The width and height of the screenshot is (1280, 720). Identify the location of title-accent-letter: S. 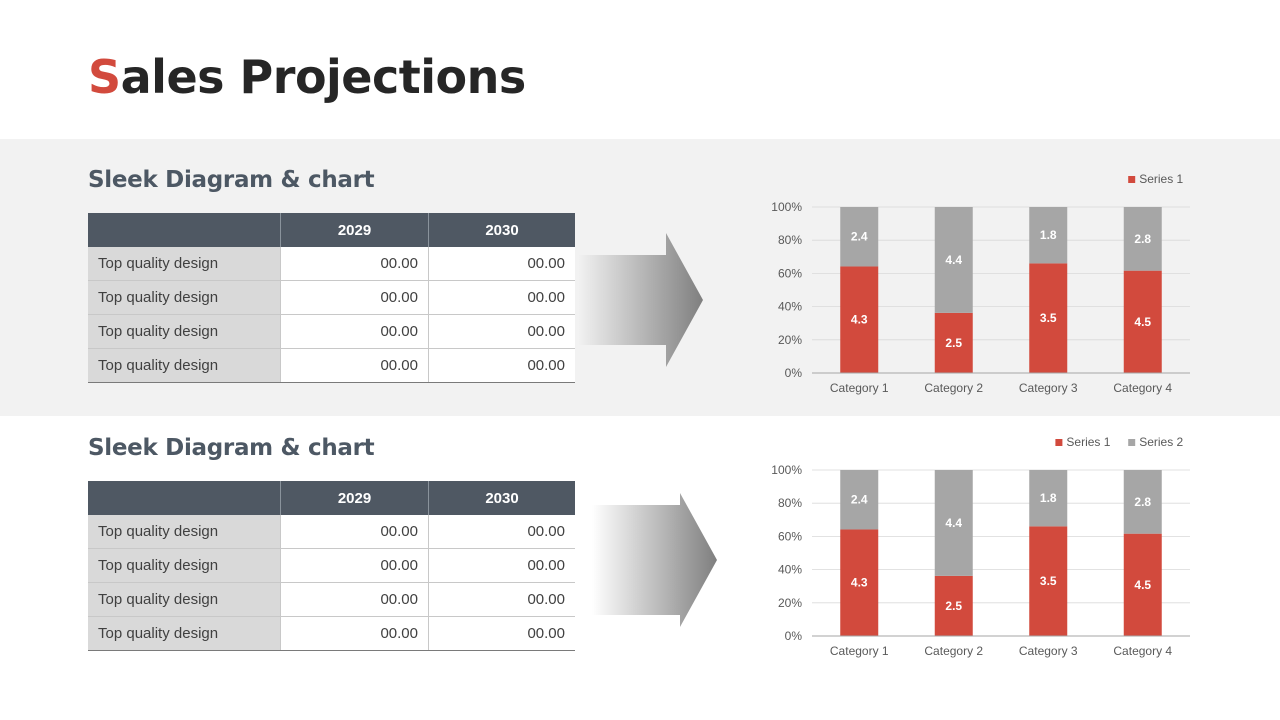
(104, 77).